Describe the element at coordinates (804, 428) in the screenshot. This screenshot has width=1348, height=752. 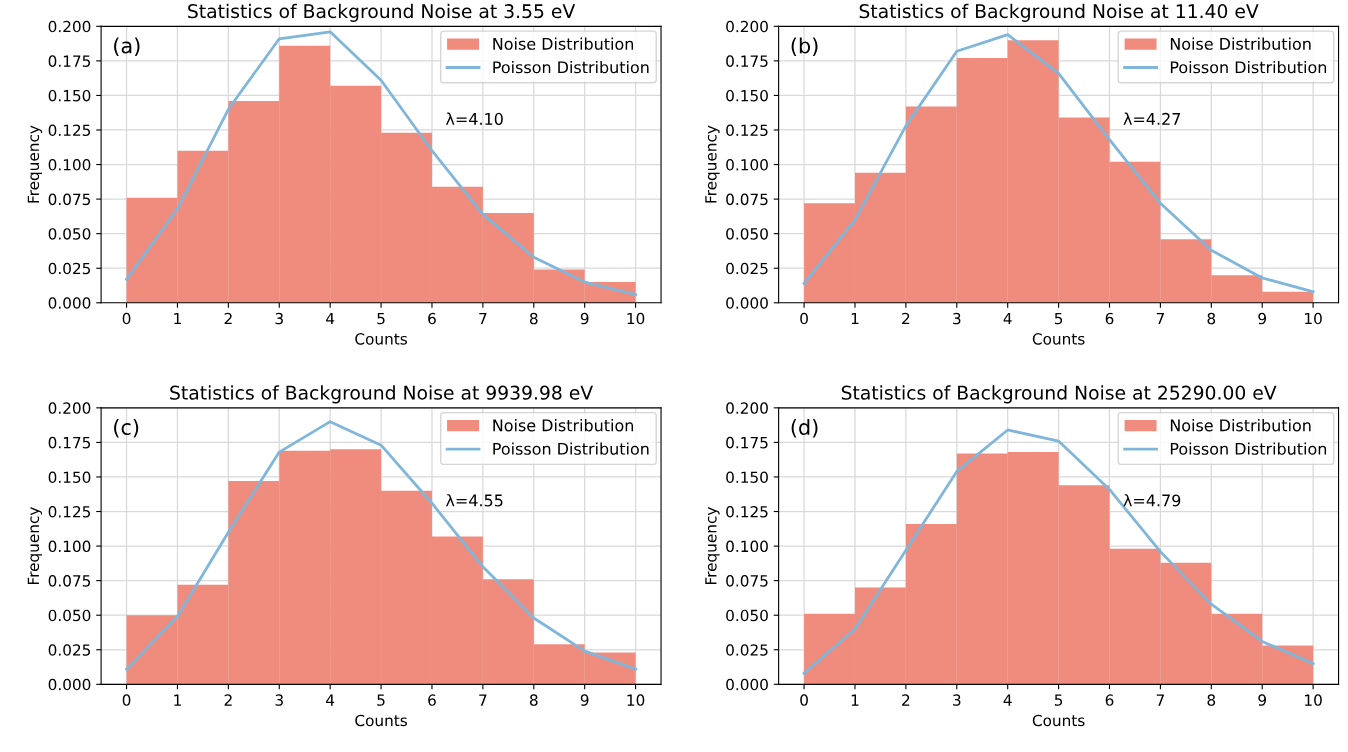
I see `annotation: (d)` at that location.